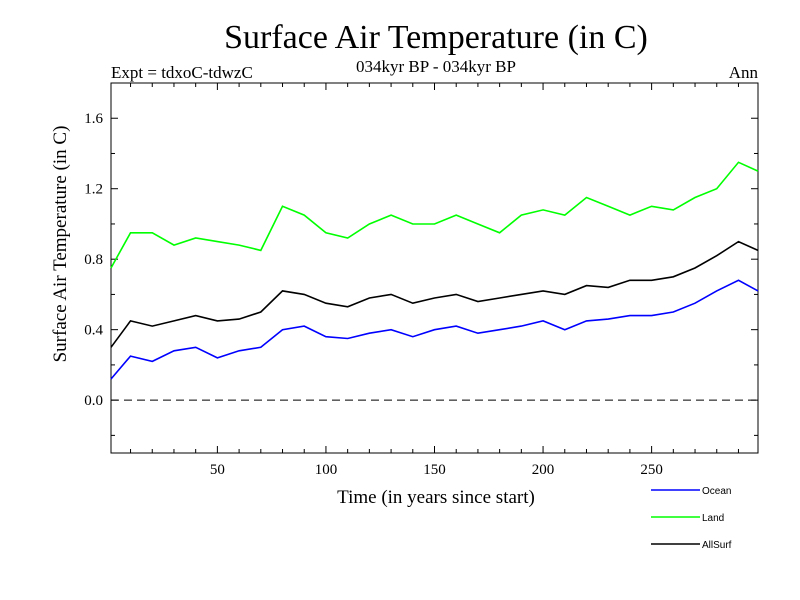  I want to click on legend-label-allsurf: AllSurf, so click(717, 545).